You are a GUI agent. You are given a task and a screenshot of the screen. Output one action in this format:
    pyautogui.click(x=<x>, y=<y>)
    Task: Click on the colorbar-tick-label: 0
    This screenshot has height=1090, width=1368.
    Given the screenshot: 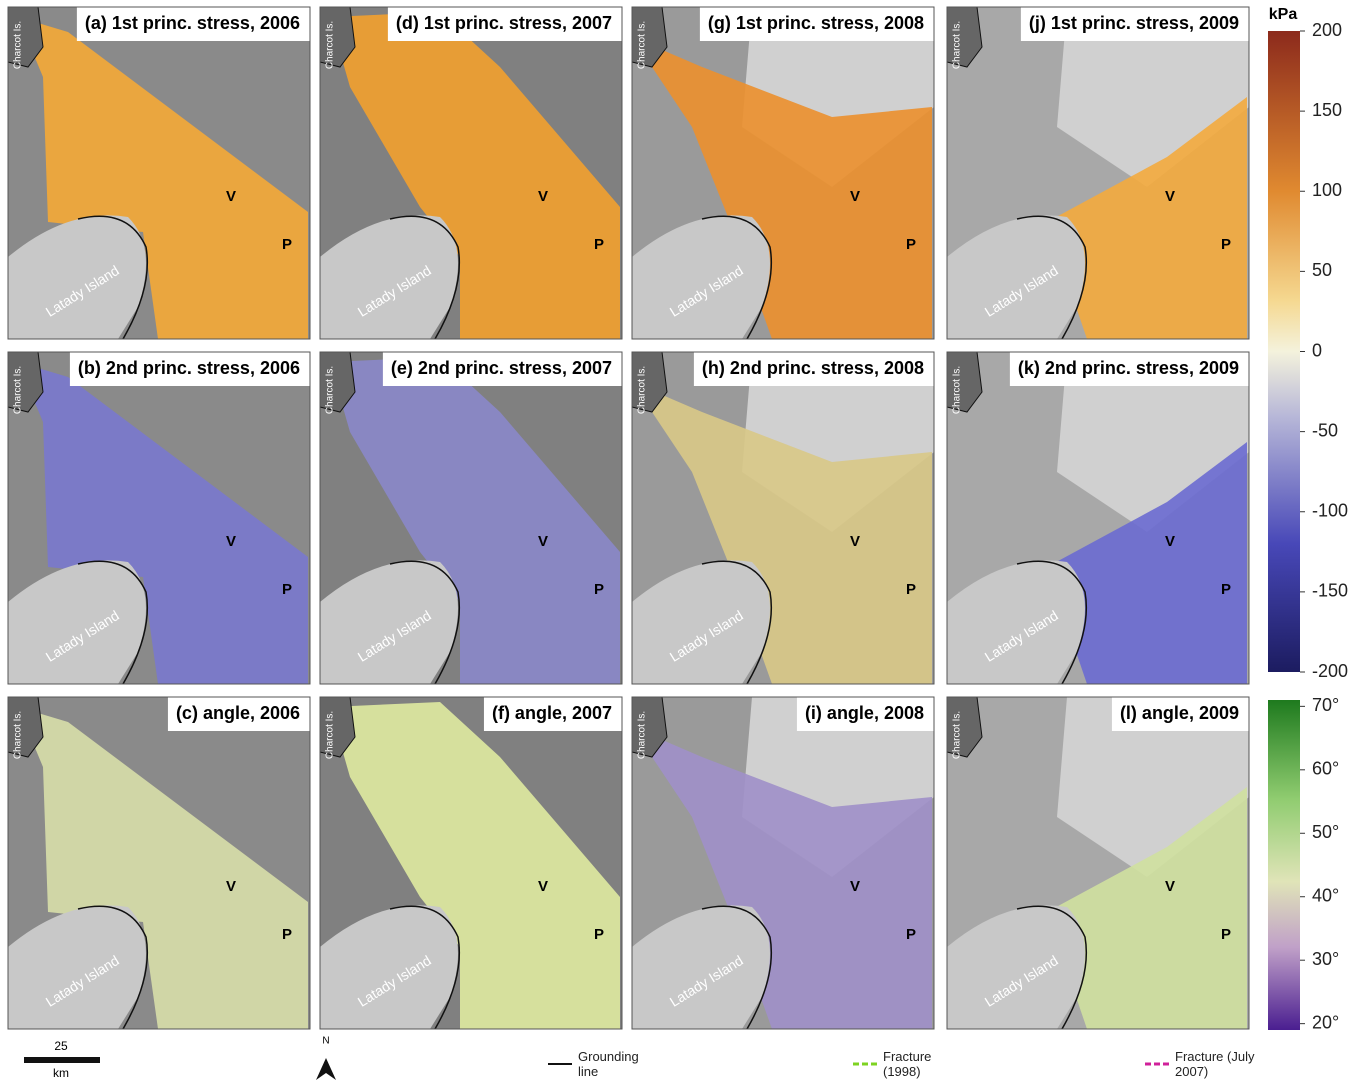 What is the action you would take?
    pyautogui.click(x=1317, y=350)
    